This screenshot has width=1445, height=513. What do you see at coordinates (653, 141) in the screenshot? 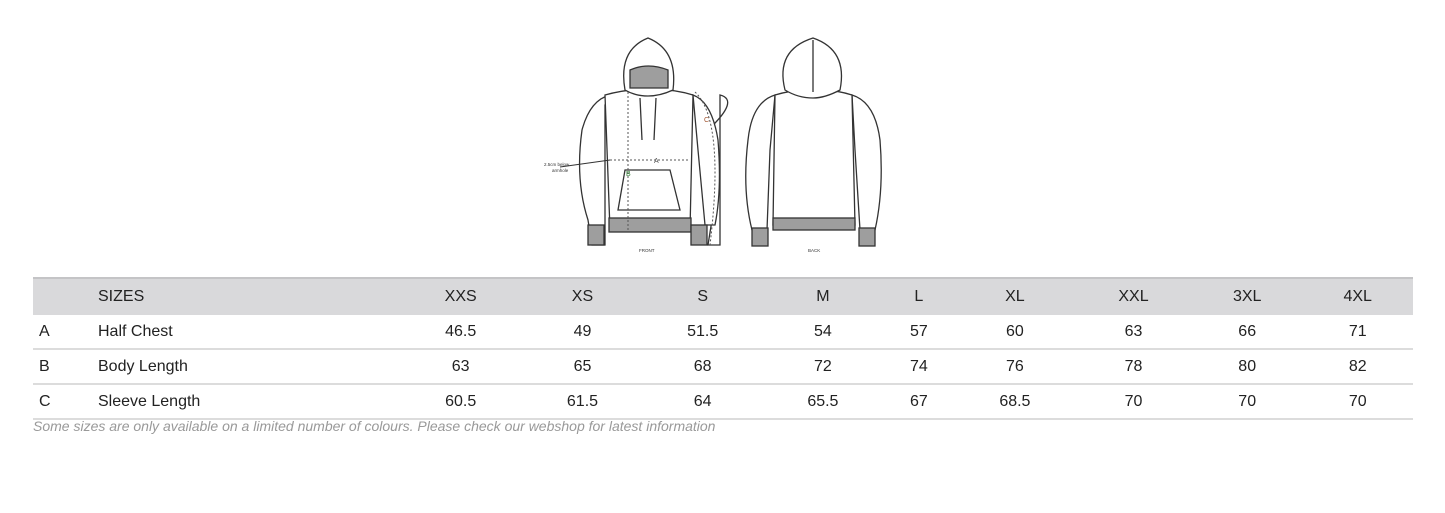
I see `hoodie-front` at bounding box center [653, 141].